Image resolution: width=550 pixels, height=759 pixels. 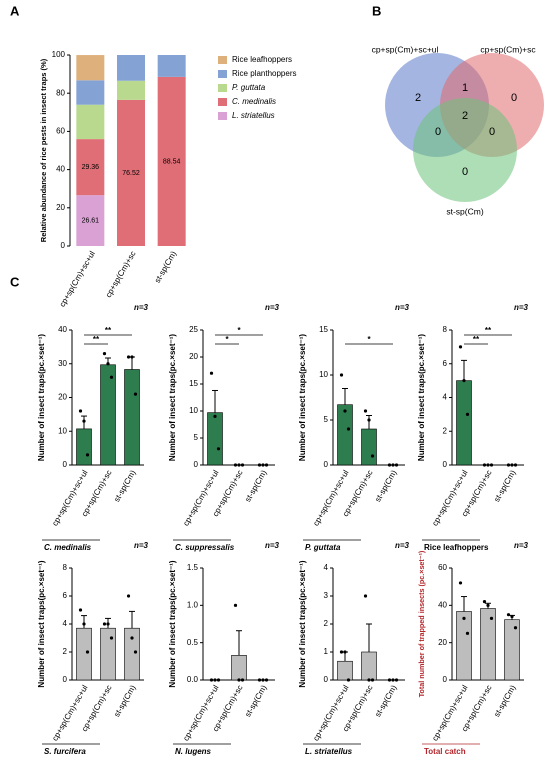 What do you see at coordinates (227, 339) in the screenshot?
I see `significance-label: *` at bounding box center [227, 339].